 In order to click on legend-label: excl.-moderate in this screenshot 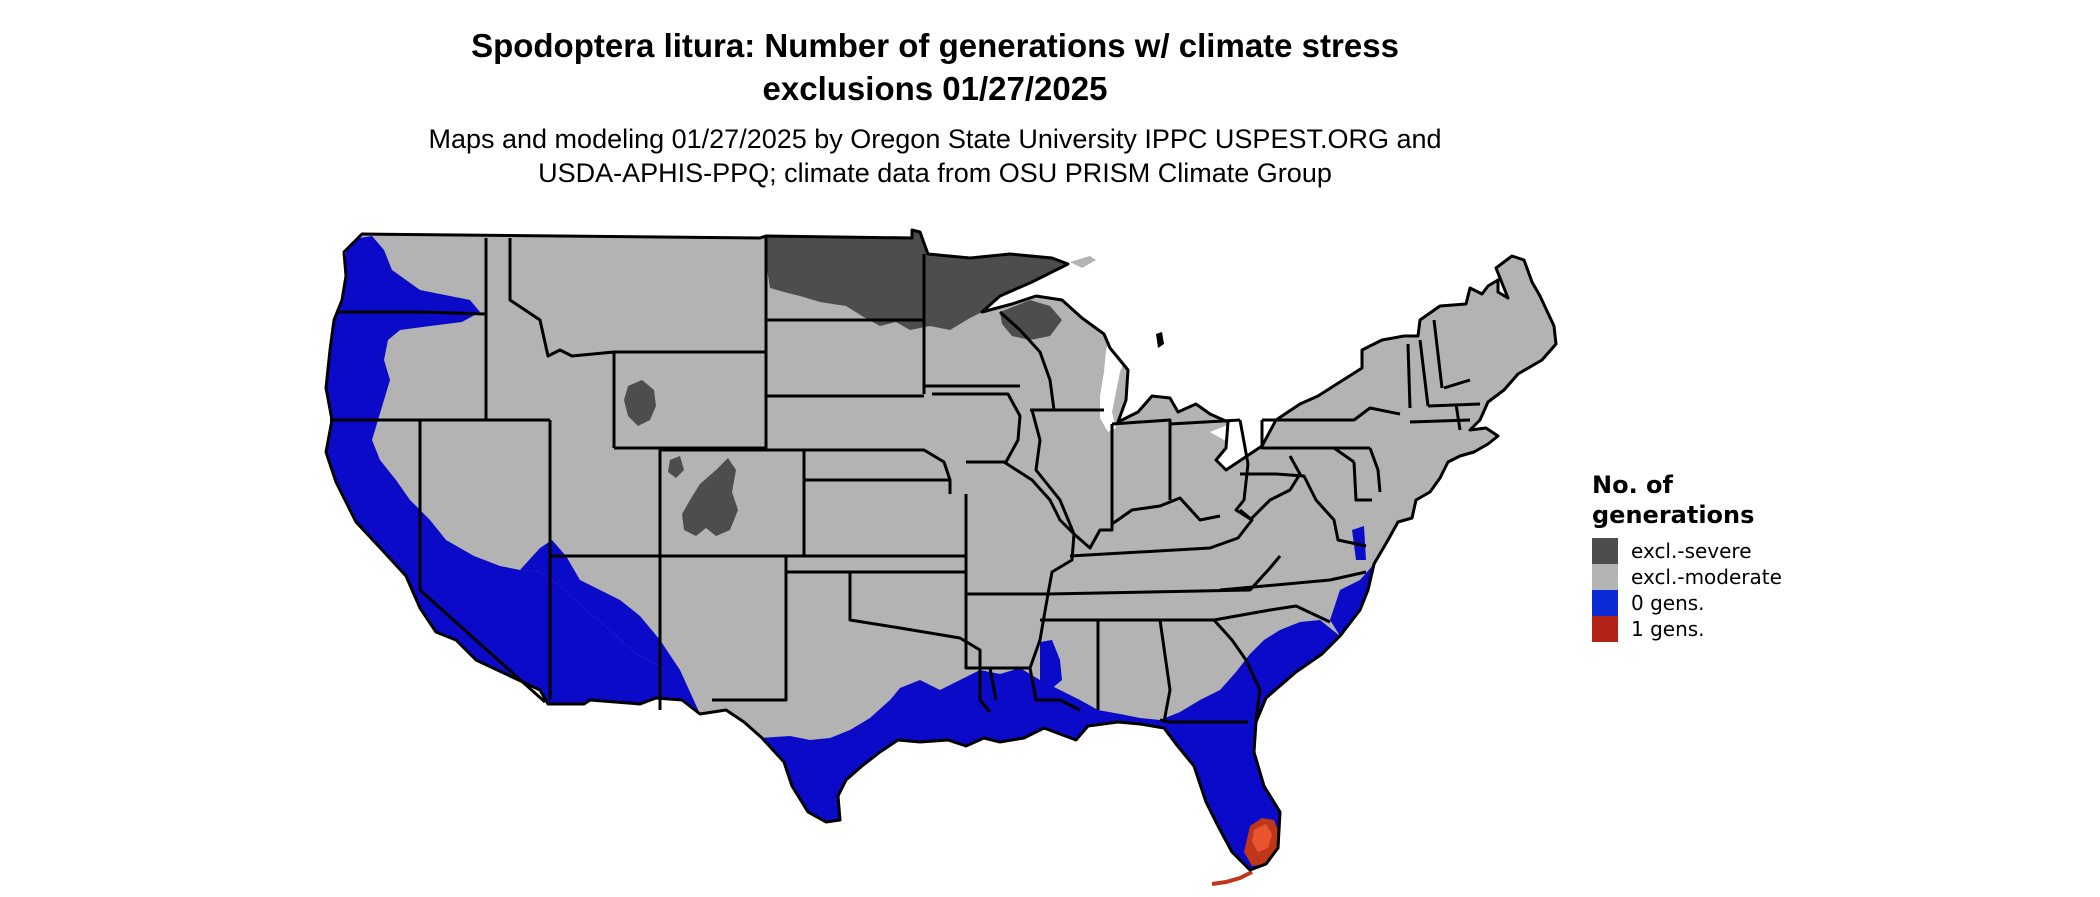, I will do `click(1706, 577)`.